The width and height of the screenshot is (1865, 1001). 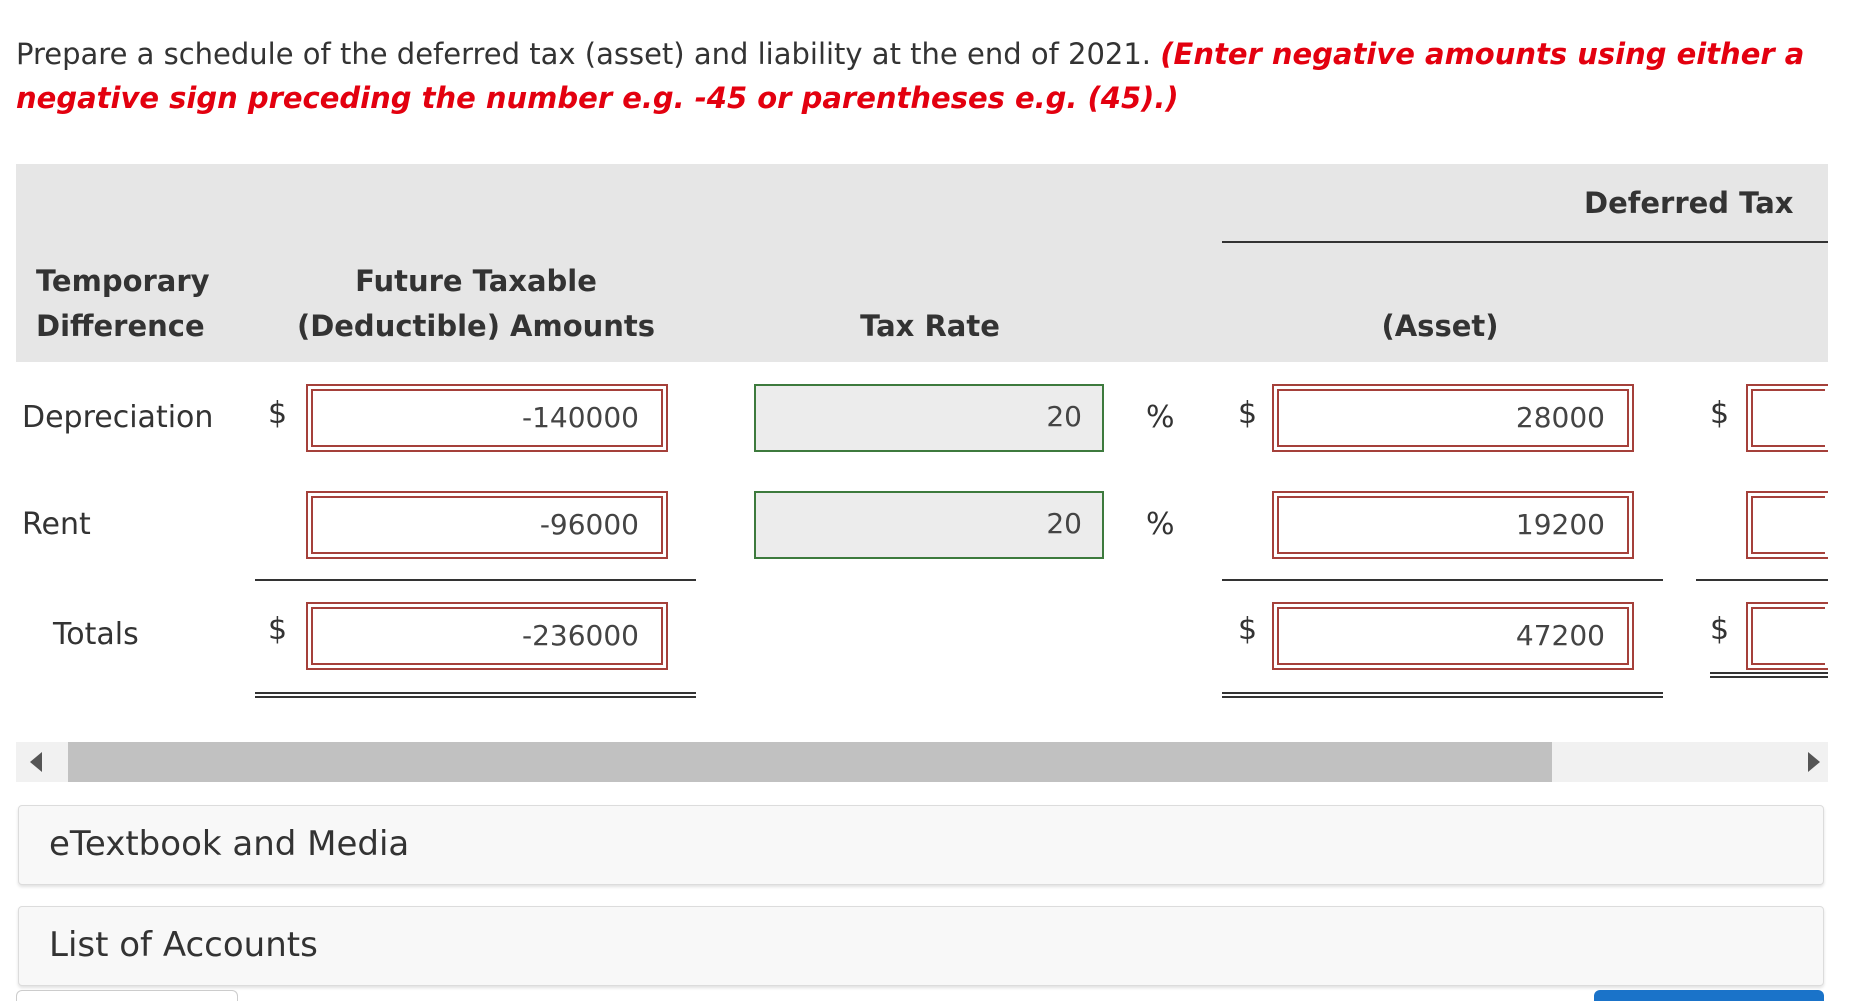 What do you see at coordinates (123, 281) in the screenshot?
I see `header-temporary: Temporary` at bounding box center [123, 281].